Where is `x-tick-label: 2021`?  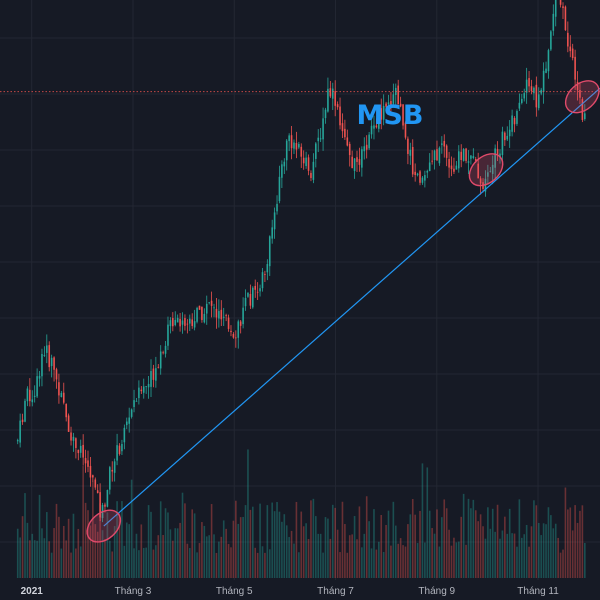
x-tick-label: 2021 is located at coordinates (32, 591).